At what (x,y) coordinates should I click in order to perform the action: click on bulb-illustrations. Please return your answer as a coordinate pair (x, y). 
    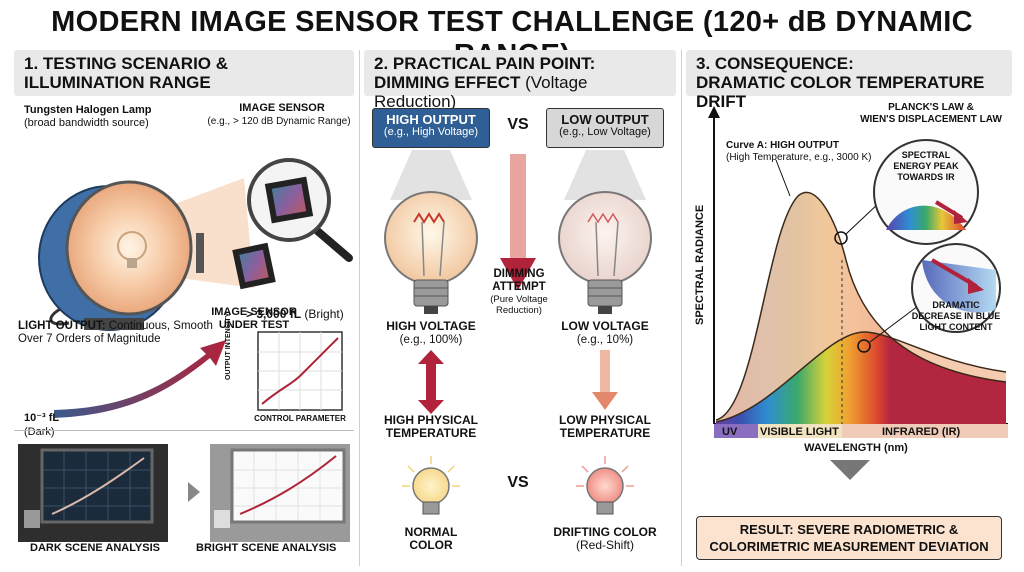
    Looking at the image, I should click on (518, 232).